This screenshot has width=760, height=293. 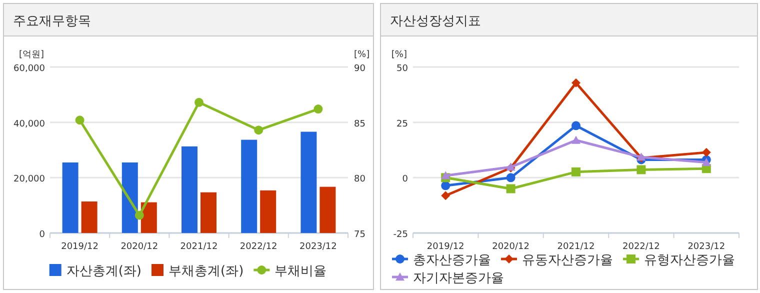 I want to click on chart-title: 주요재무항목, so click(x=52, y=21).